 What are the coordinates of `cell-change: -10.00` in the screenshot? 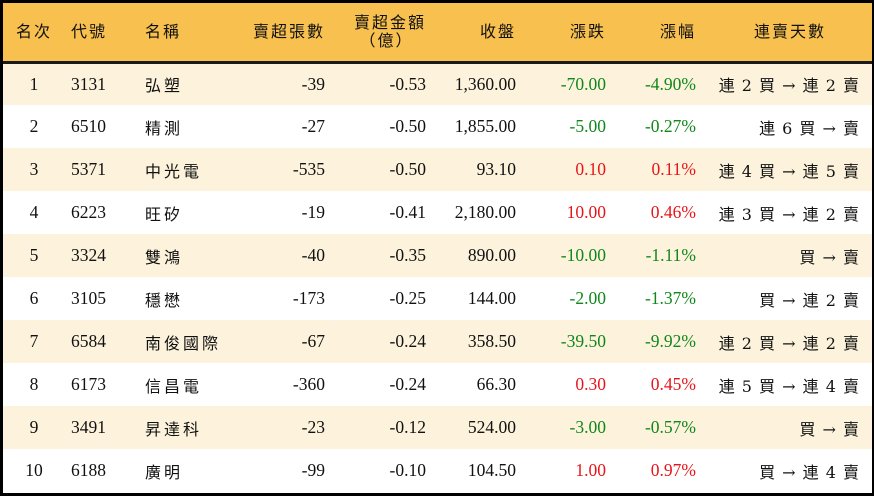 It's located at (583, 255).